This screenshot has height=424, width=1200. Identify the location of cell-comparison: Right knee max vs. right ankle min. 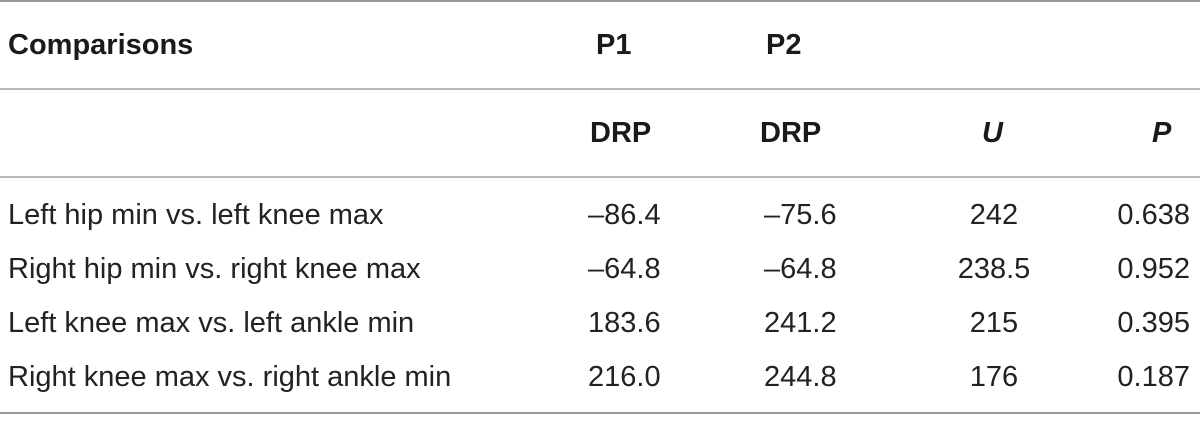
(280, 382).